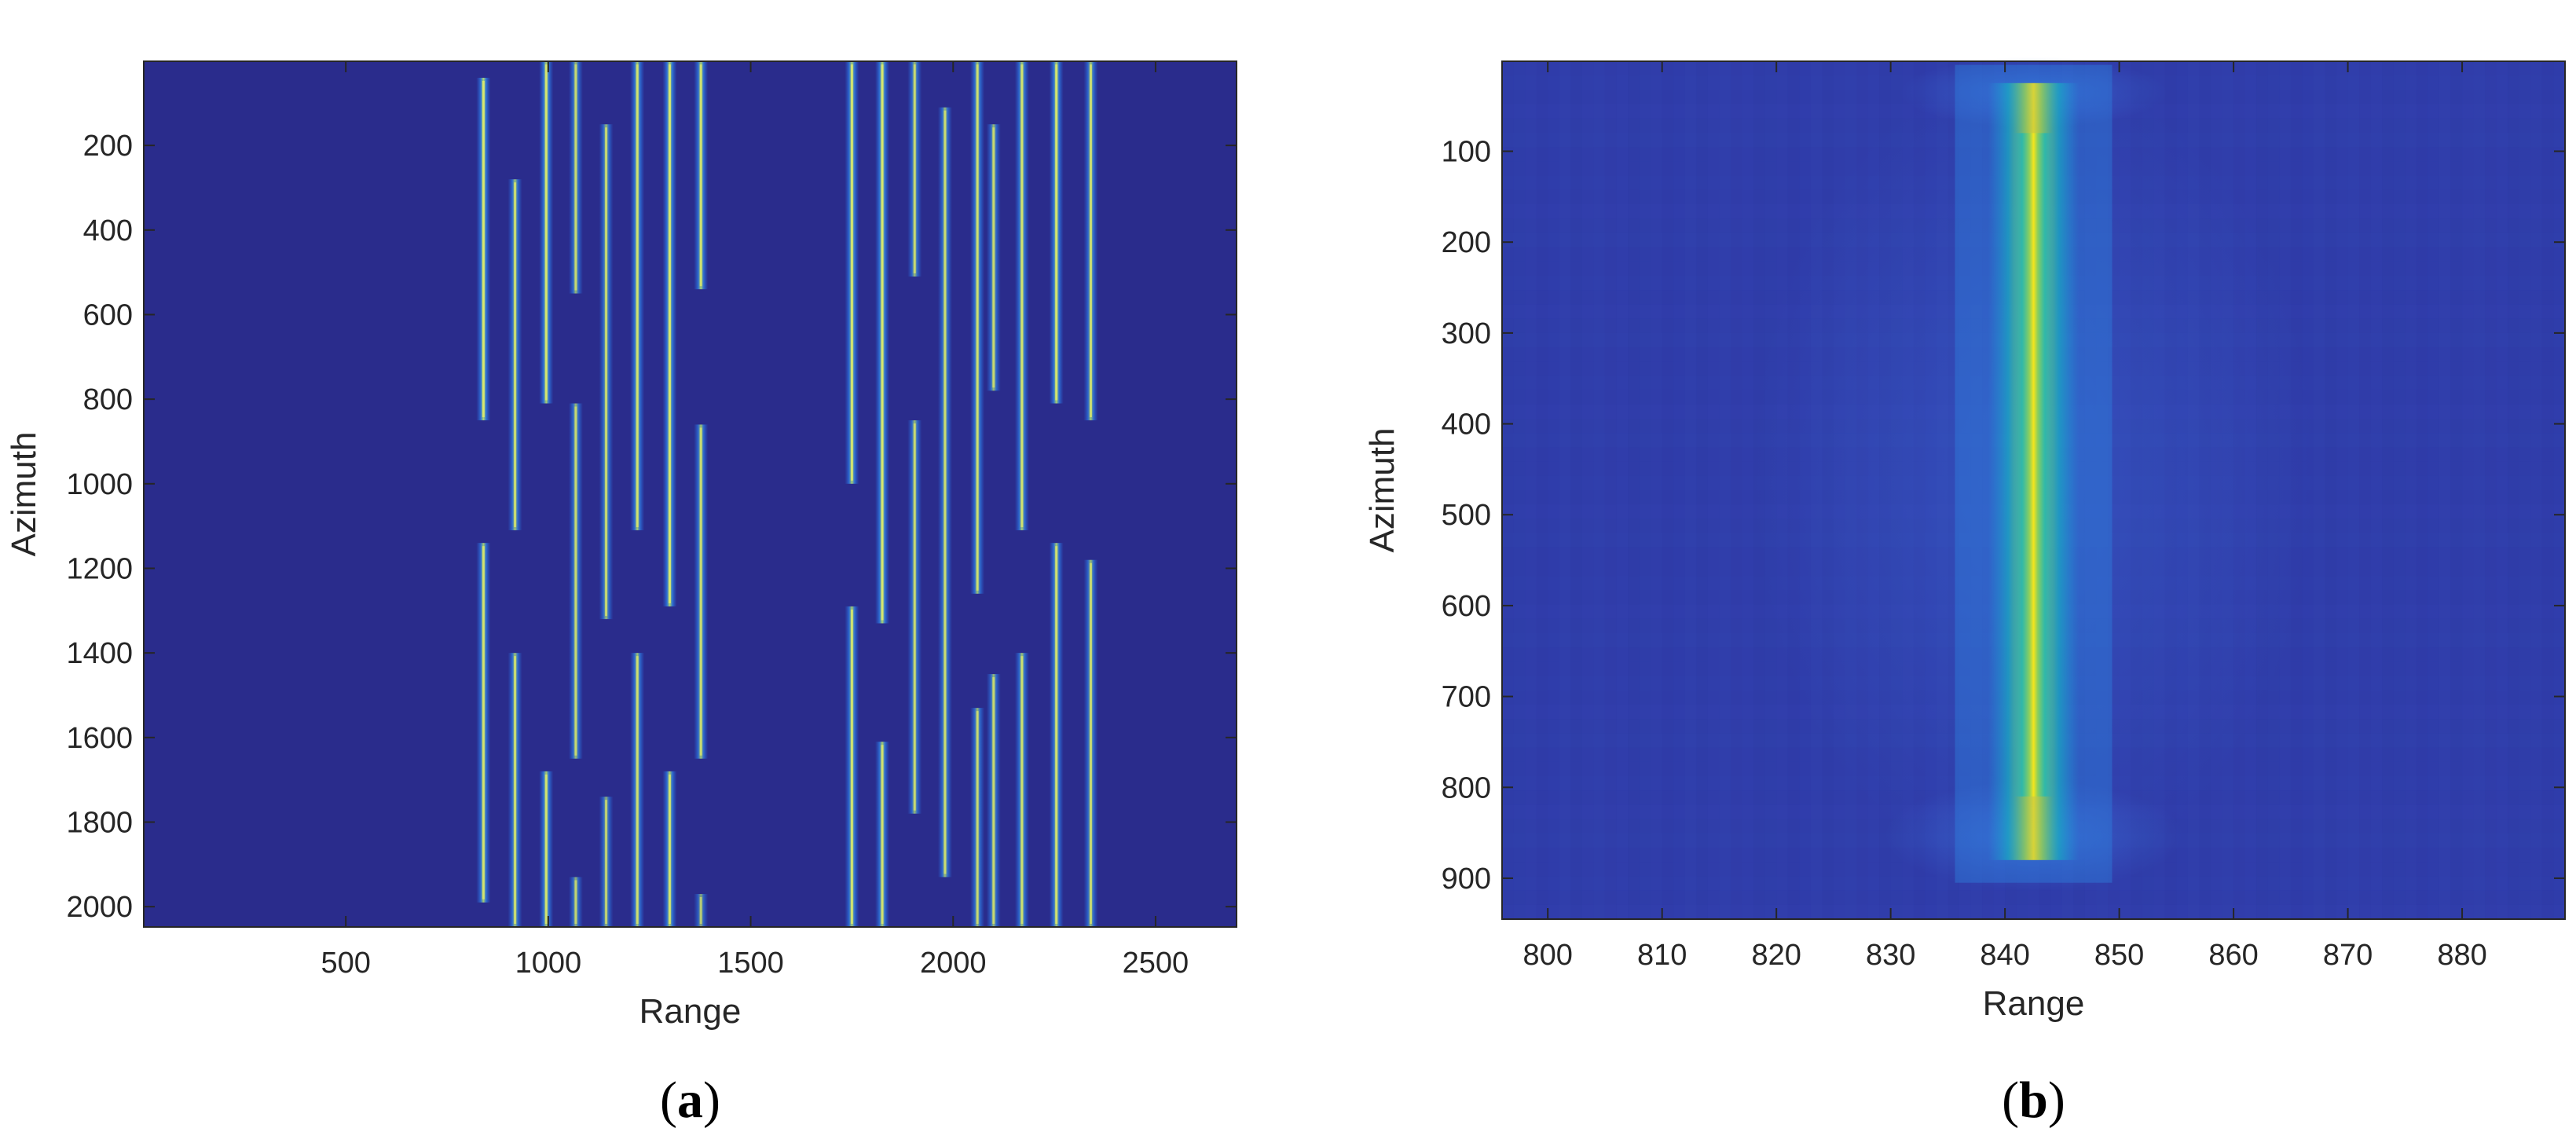 The height and width of the screenshot is (1143, 2576). What do you see at coordinates (1156, 963) in the screenshot?
I see `x-tick-label: 2500` at bounding box center [1156, 963].